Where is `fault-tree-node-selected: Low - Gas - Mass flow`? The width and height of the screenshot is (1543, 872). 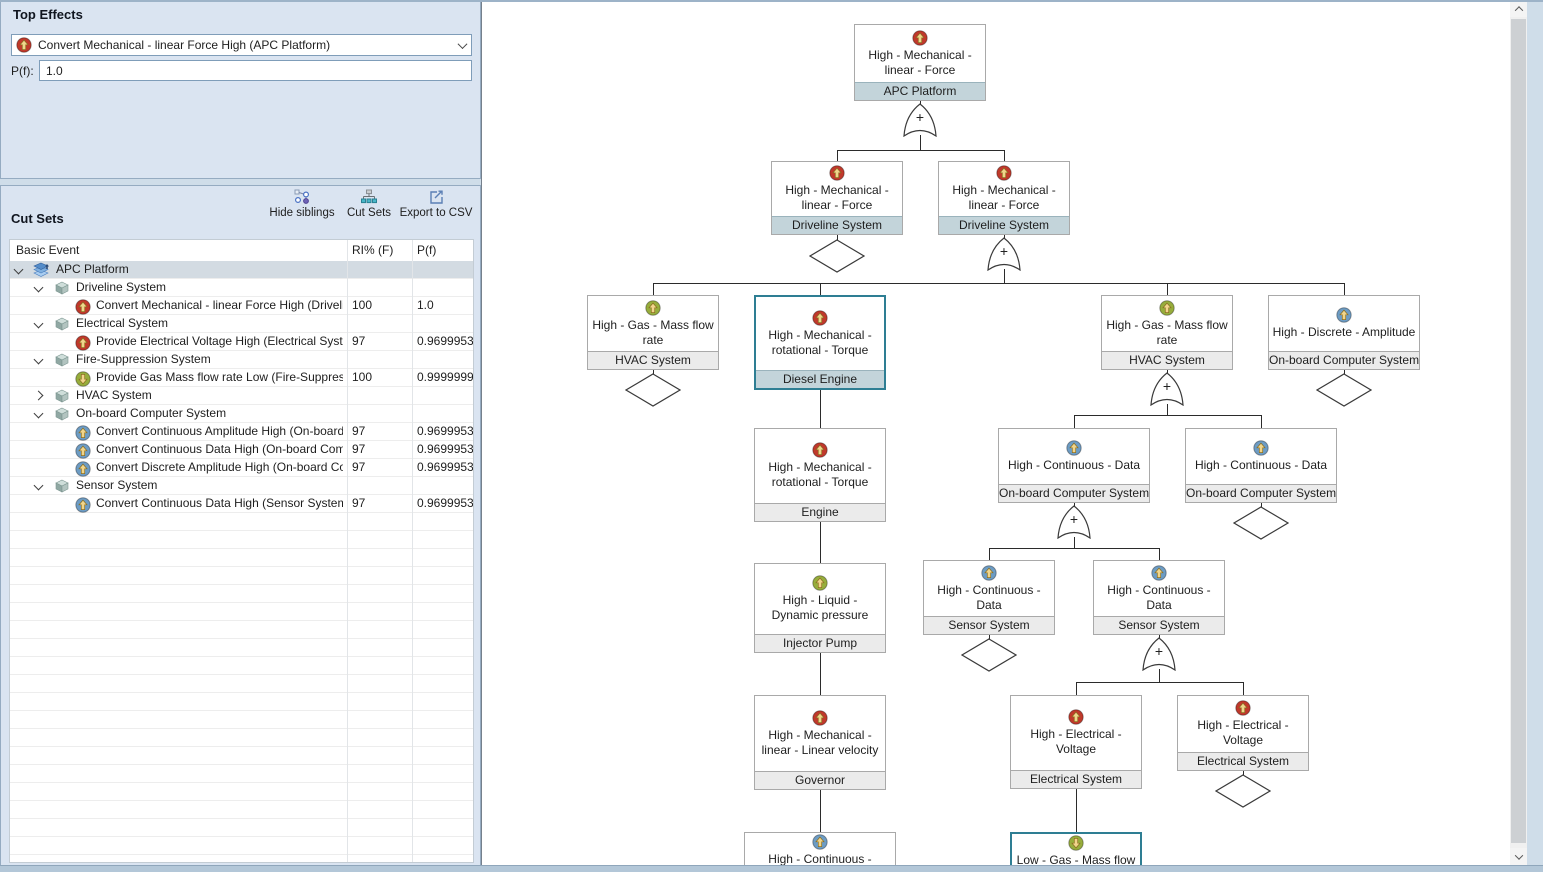
fault-tree-node-selected: Low - Gas - Mass flow is located at coordinates (1076, 848).